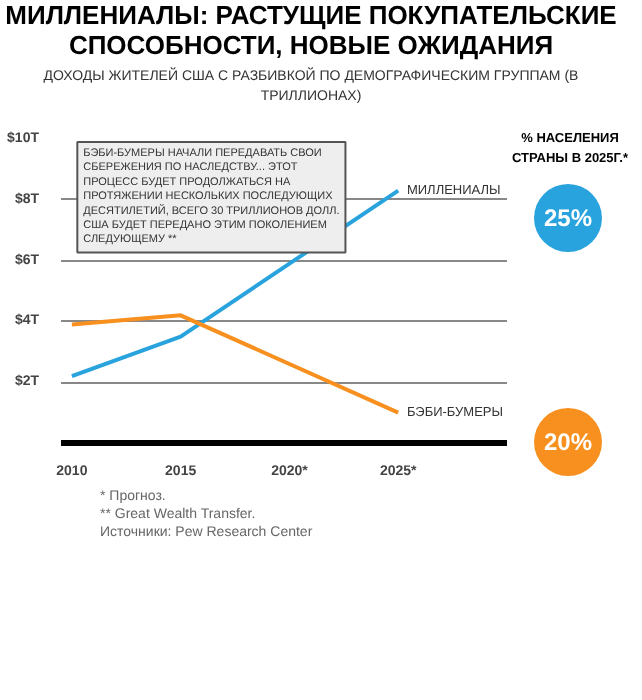 This screenshot has width=642, height=700. What do you see at coordinates (311, 30) in the screenshot?
I see `chart-title: МИЛЛЕНИАЛЫ: РАСТУЩИЕ ПОКУПАТЕЛЬСКИЕ СПОСОБНОСТИ, НОВЫЕ ОЖИДАНИЯ` at bounding box center [311, 30].